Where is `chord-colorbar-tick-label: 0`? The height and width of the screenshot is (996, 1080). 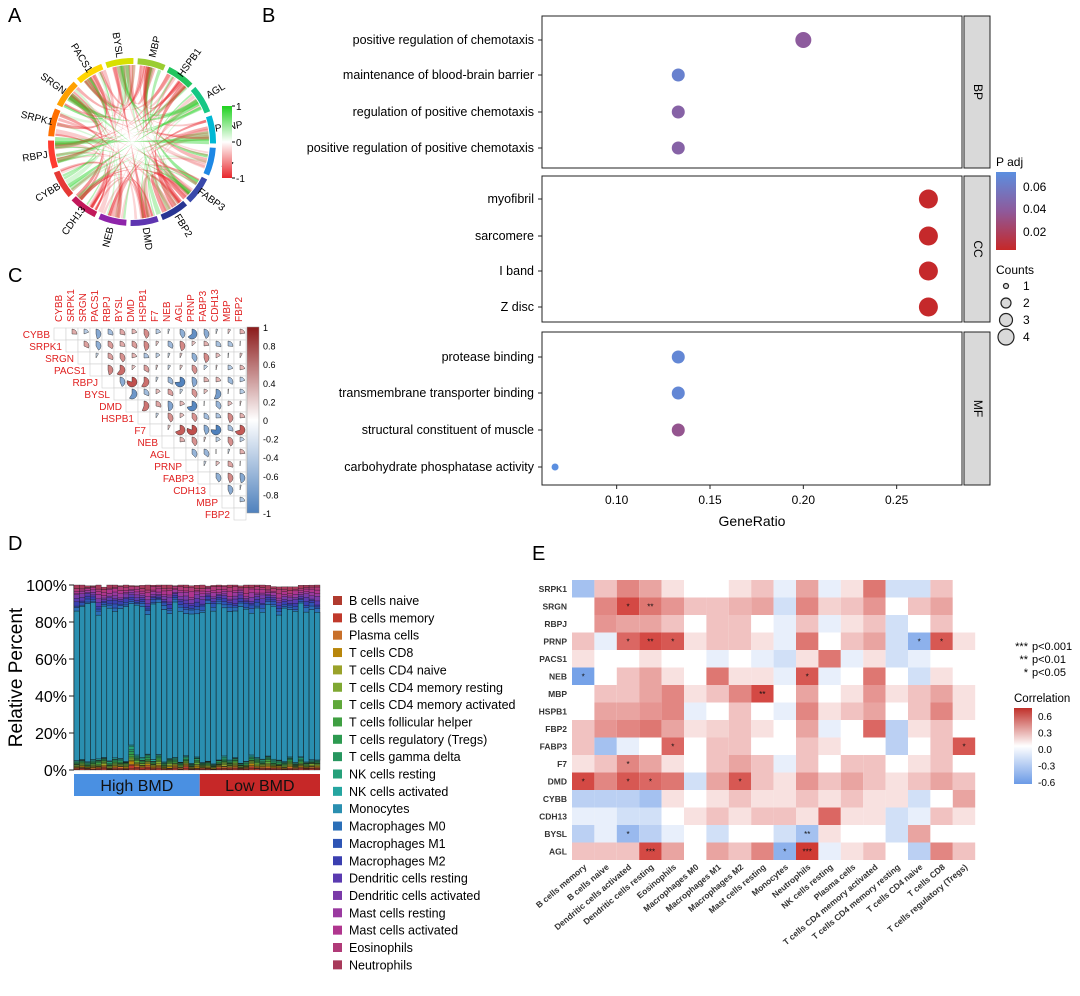 chord-colorbar-tick-label: 0 is located at coordinates (239, 143).